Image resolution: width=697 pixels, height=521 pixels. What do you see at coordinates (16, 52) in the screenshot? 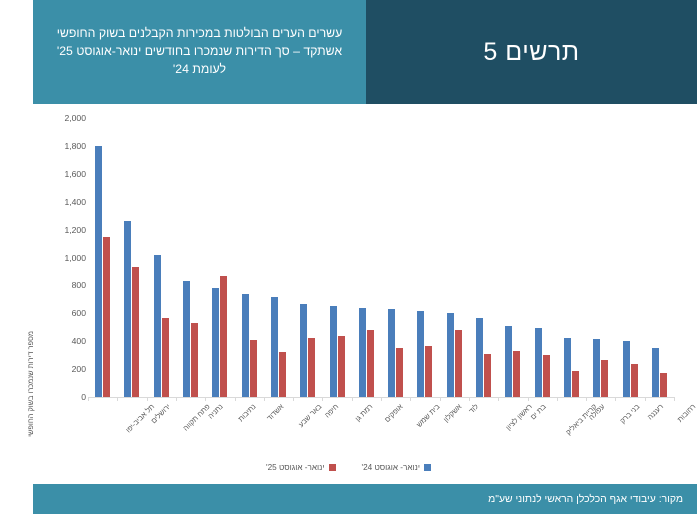
I see `header-left-gap` at bounding box center [16, 52].